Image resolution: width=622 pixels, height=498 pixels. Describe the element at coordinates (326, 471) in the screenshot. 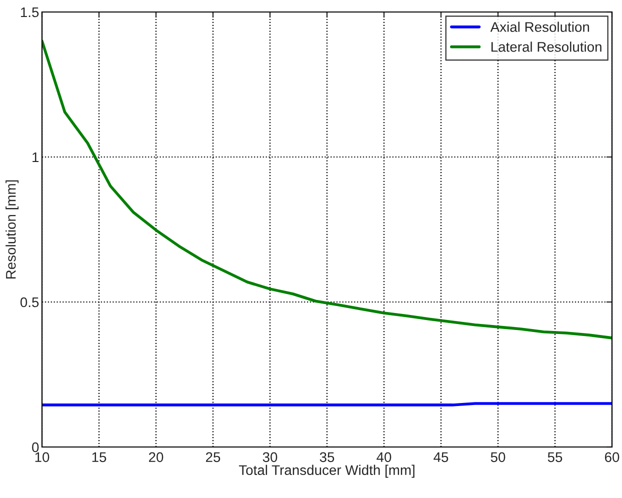

I see `x-axis-title: Total Transducer Width [mm]` at that location.